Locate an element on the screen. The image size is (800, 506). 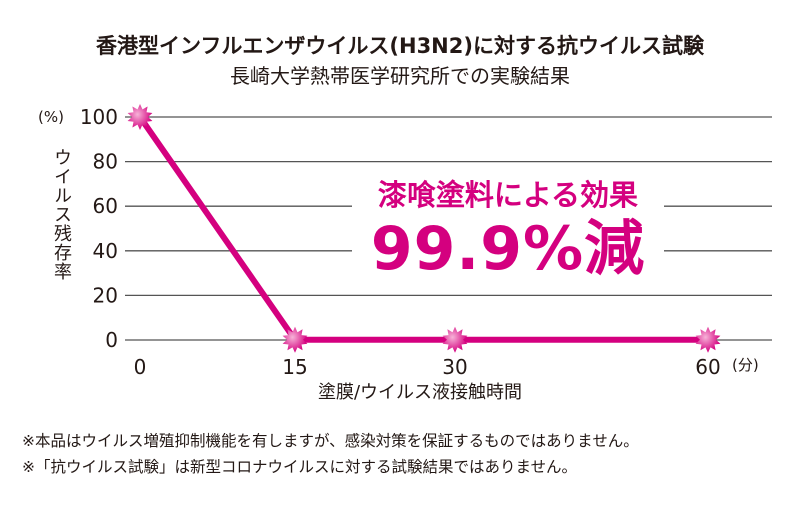
disclaimer-note: ※「抗ウイルス試験」は新型コロナウイルスに対する試験結果ではありません。 is located at coordinates (300, 467).